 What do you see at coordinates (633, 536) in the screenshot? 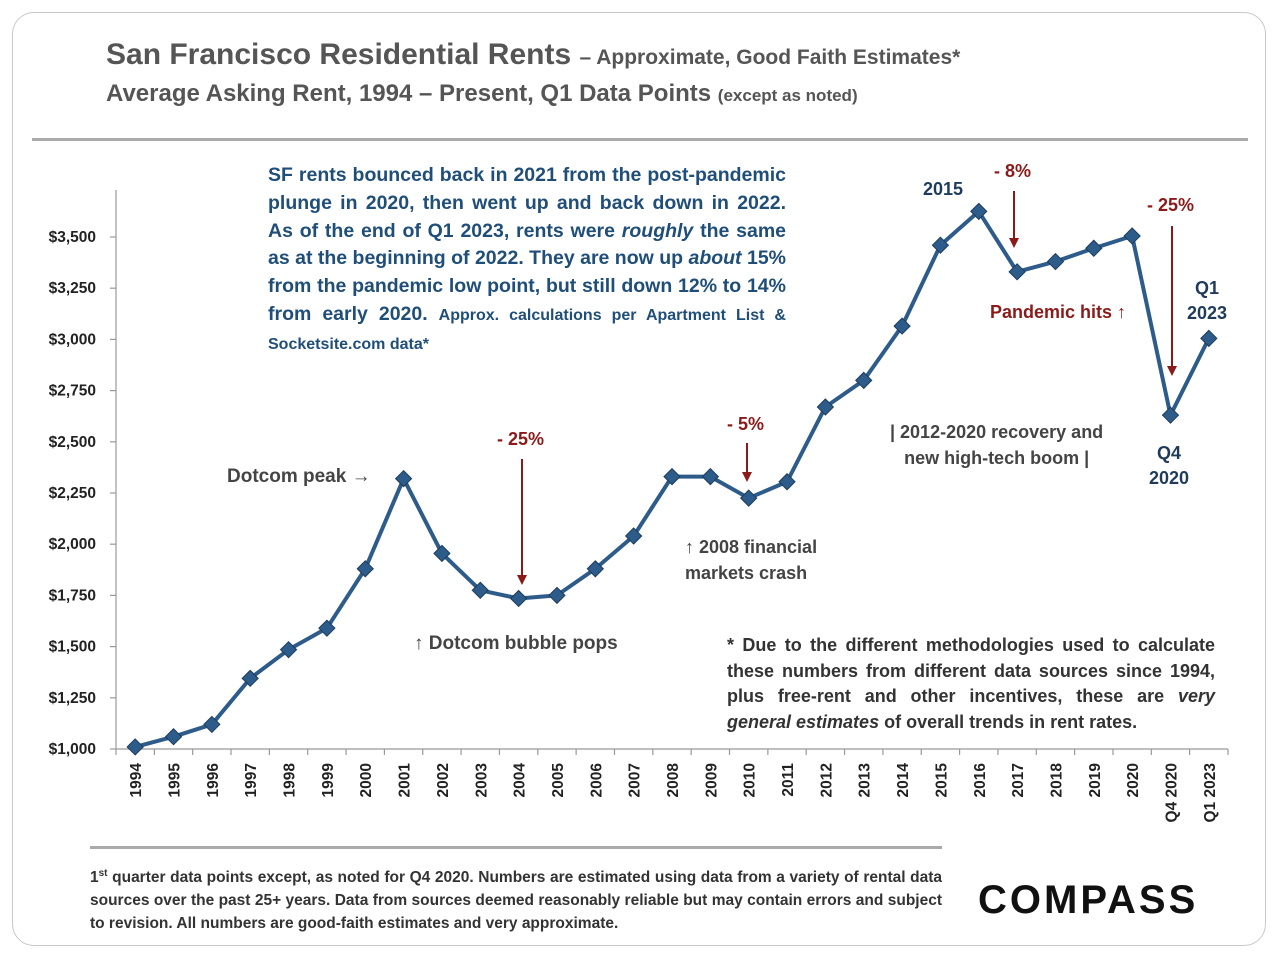
I see `data-point-2007` at bounding box center [633, 536].